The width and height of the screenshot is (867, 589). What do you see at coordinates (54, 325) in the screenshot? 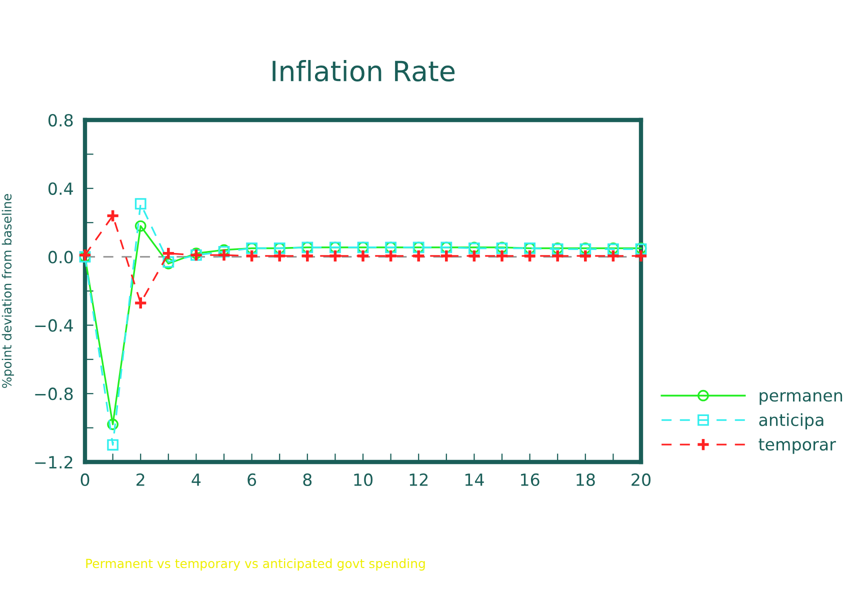
I see `y-tick-label: −0.4` at bounding box center [54, 325].